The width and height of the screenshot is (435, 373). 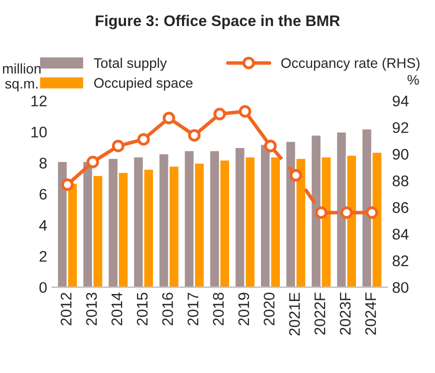 I want to click on y2-tick-label: 82, so click(x=400, y=260).